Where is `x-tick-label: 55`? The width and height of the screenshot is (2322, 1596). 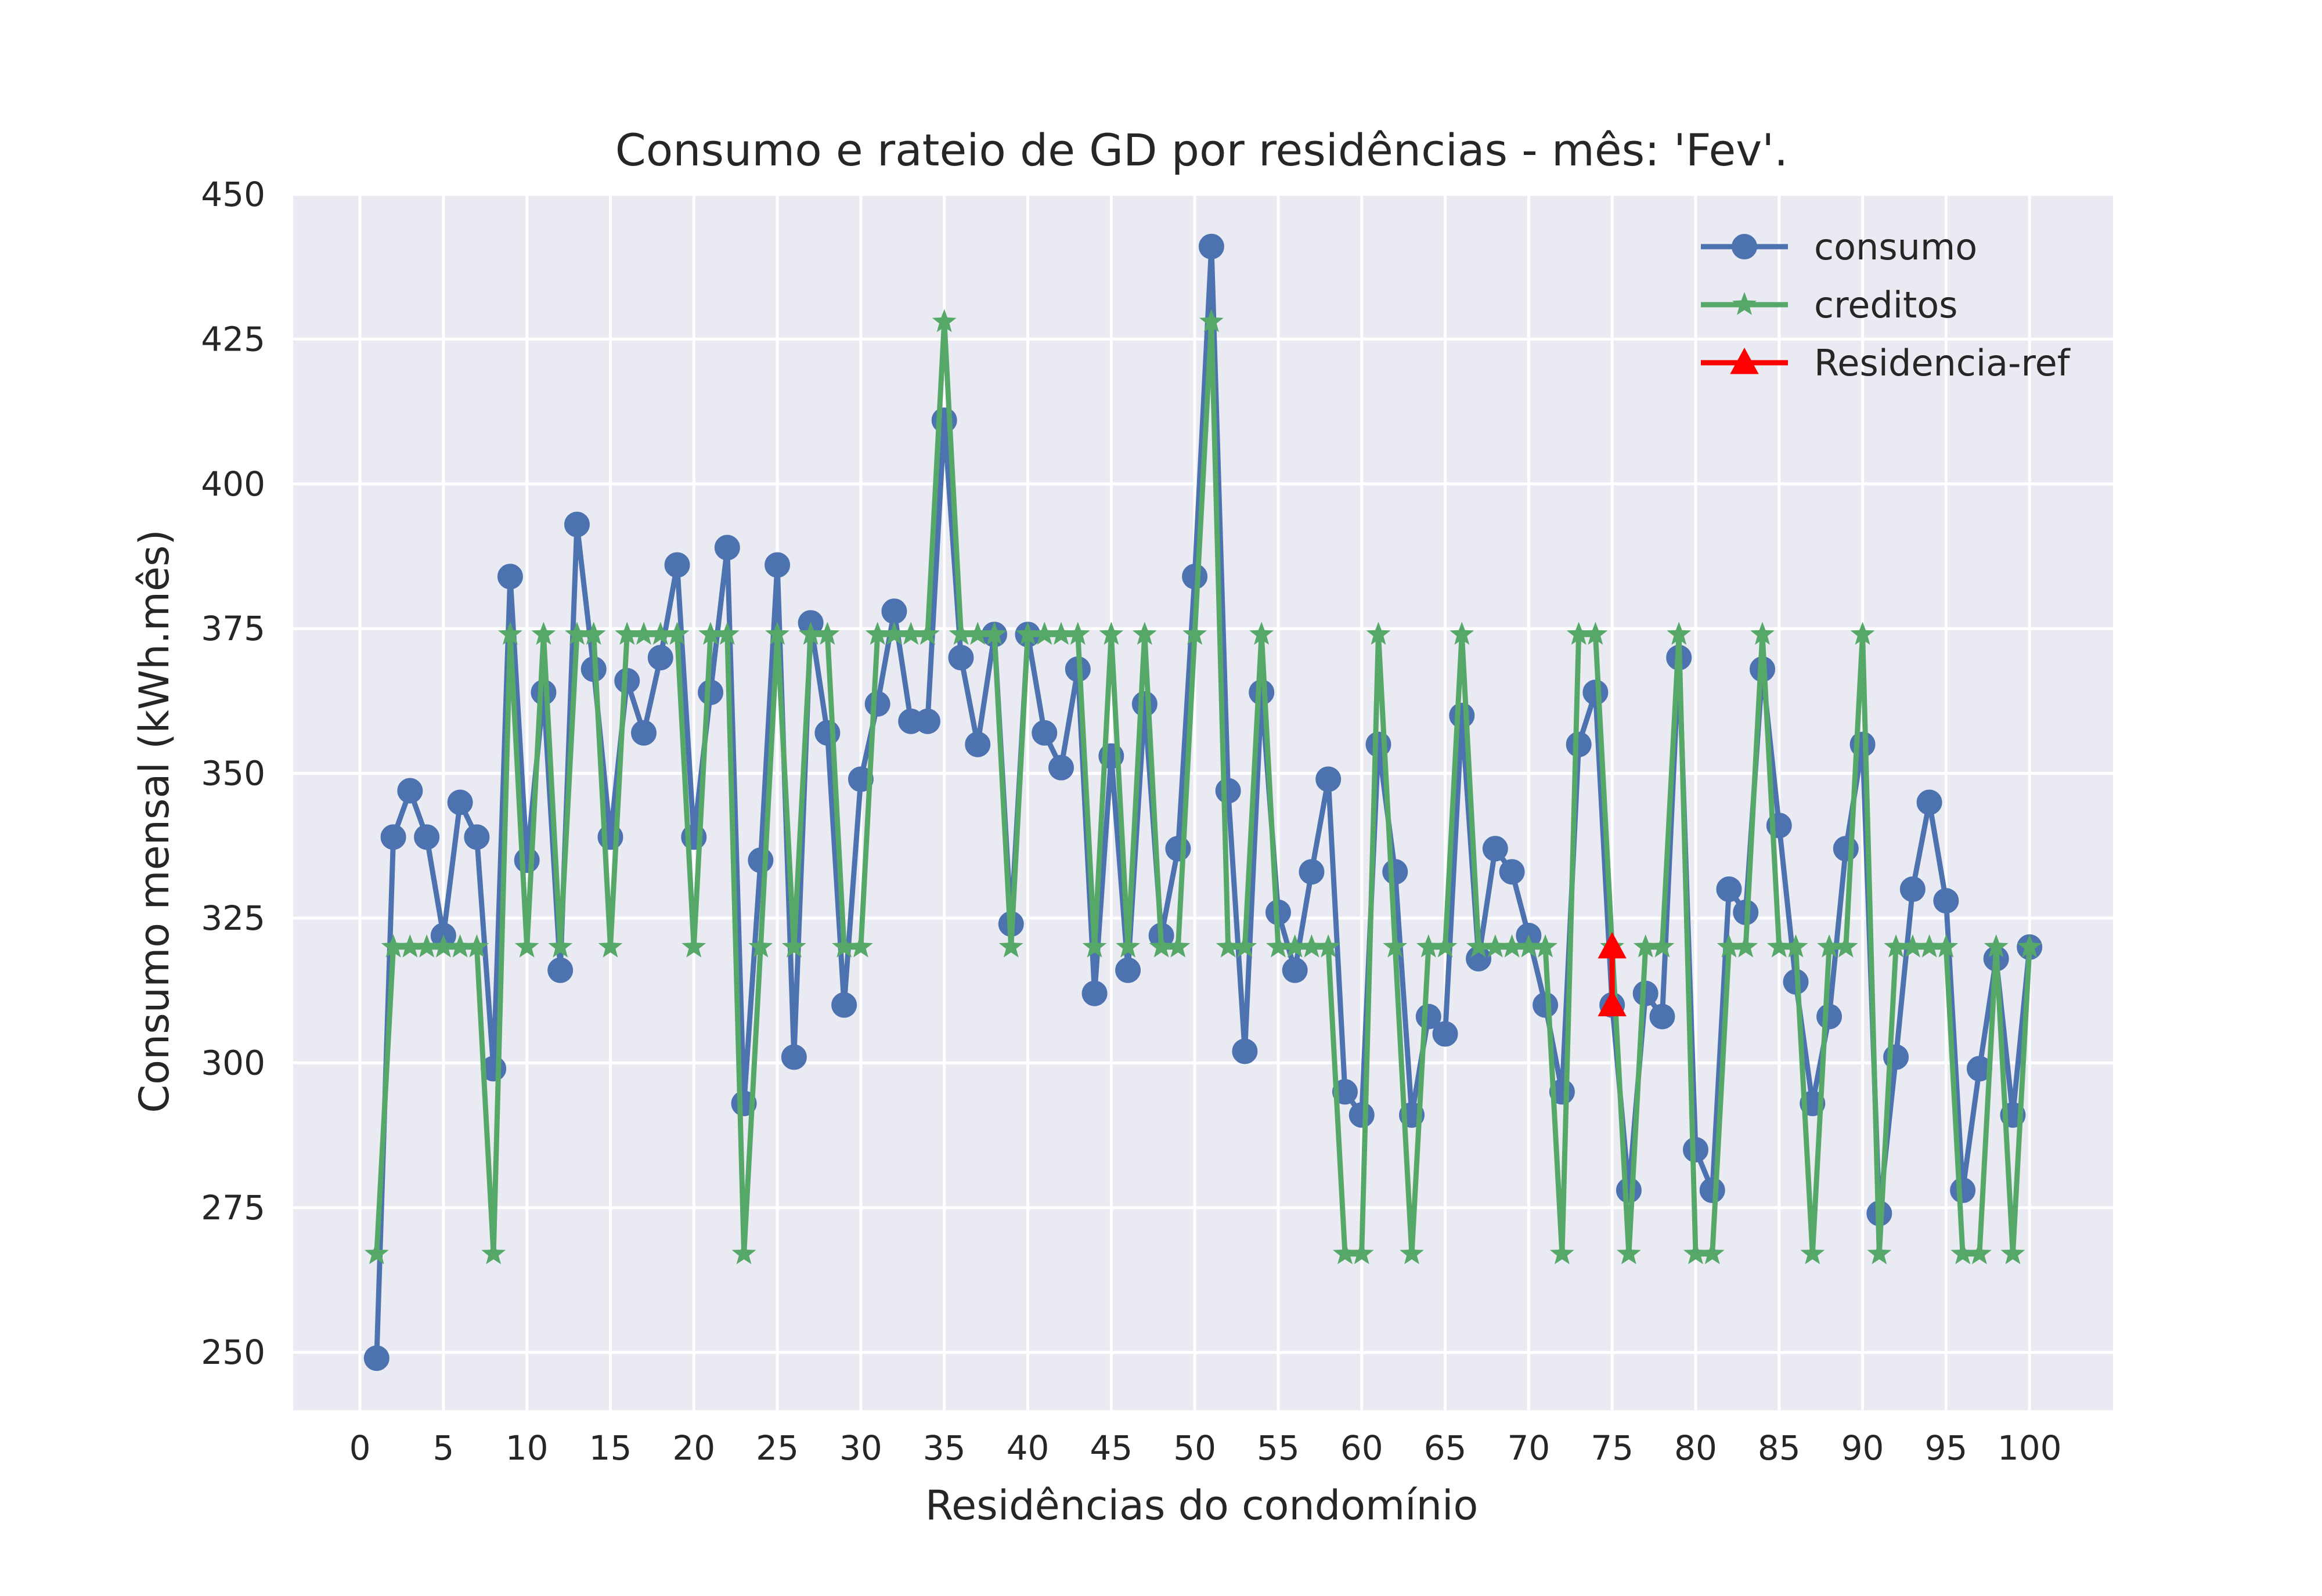
x-tick-label: 55 is located at coordinates (1278, 1448).